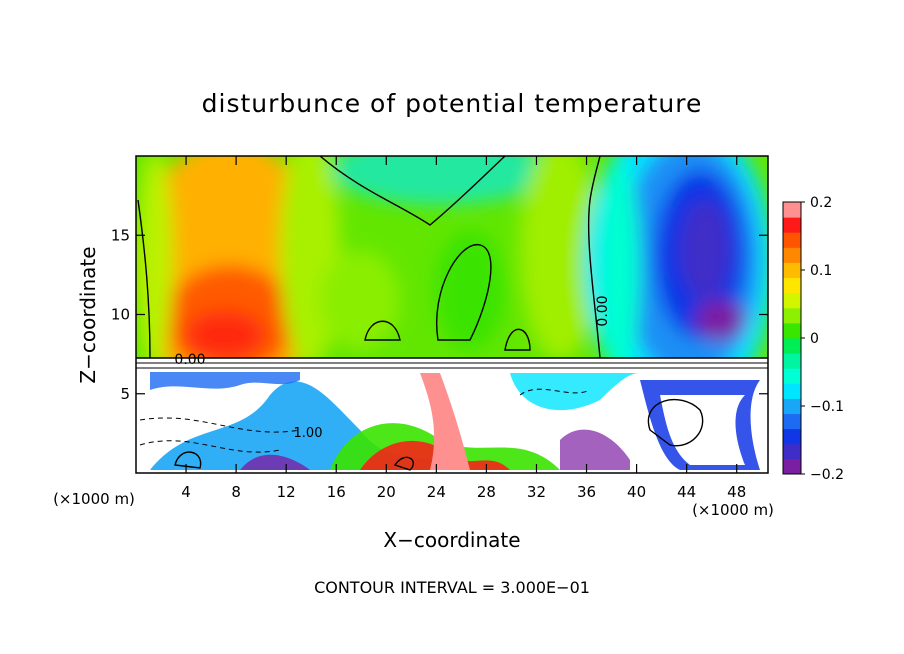 The width and height of the screenshot is (904, 654). What do you see at coordinates (392, 368) in the screenshot?
I see `contour-label-group: 0.00 0.00 1.00` at bounding box center [392, 368].